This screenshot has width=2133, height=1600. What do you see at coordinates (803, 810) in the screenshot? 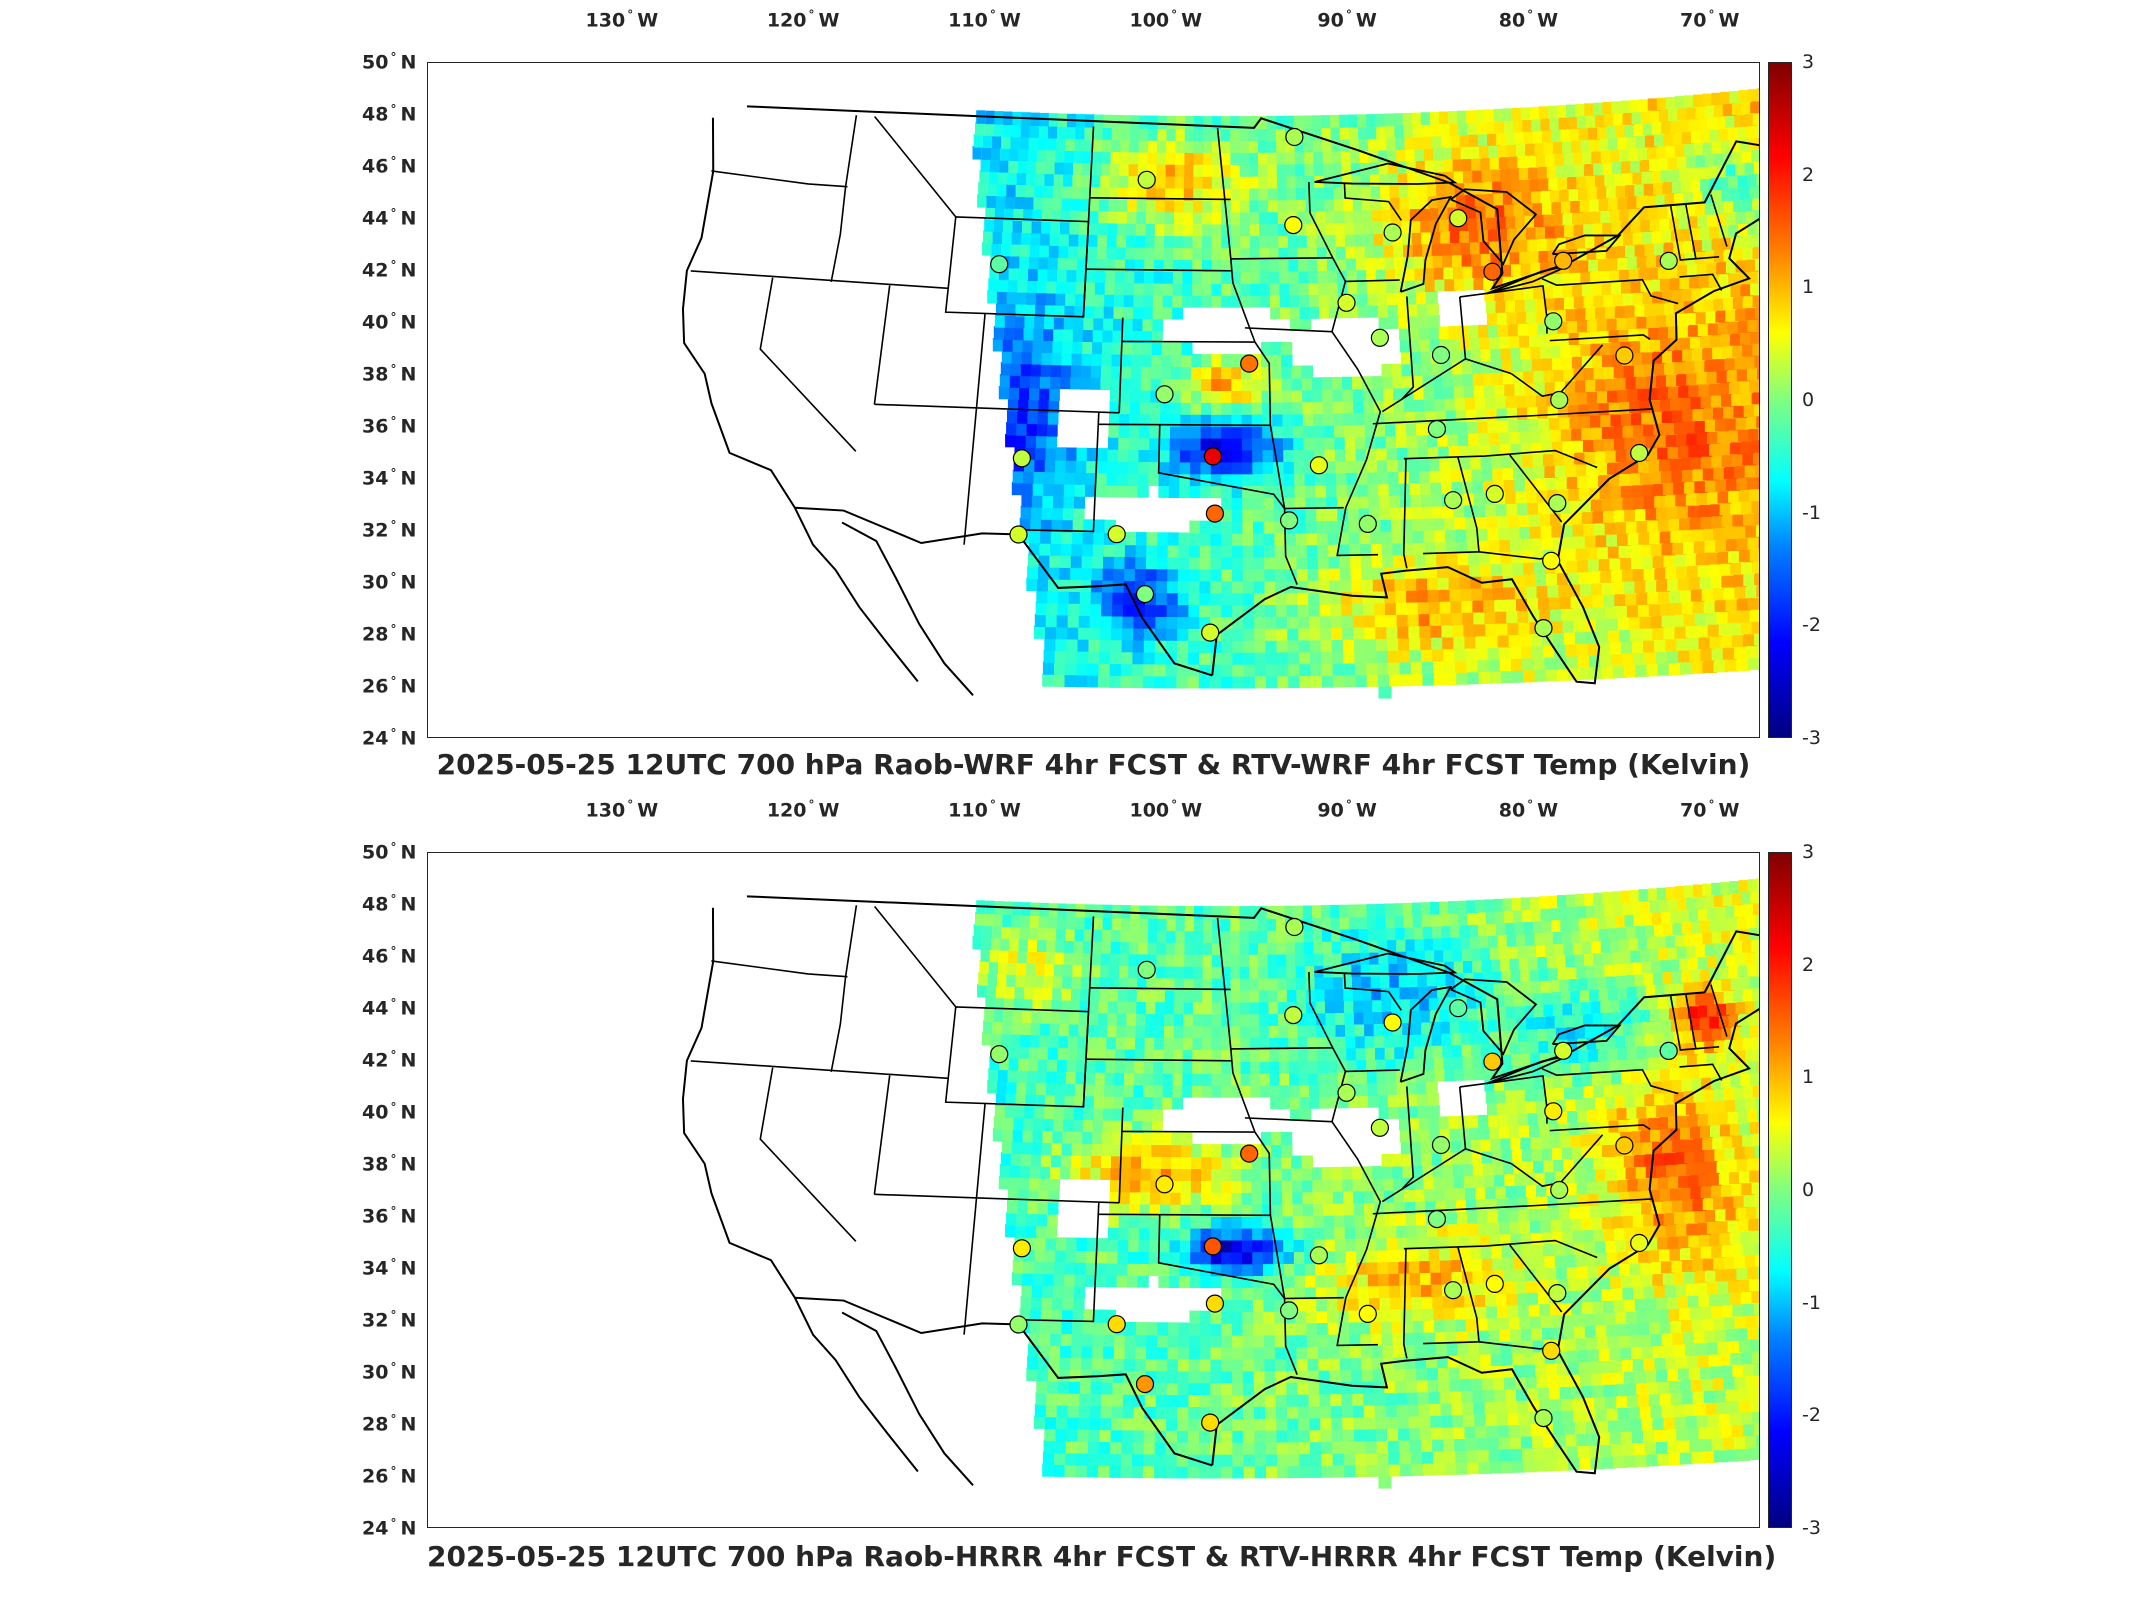
I see `lon-tick-label: 120 ° W` at bounding box center [803, 810].